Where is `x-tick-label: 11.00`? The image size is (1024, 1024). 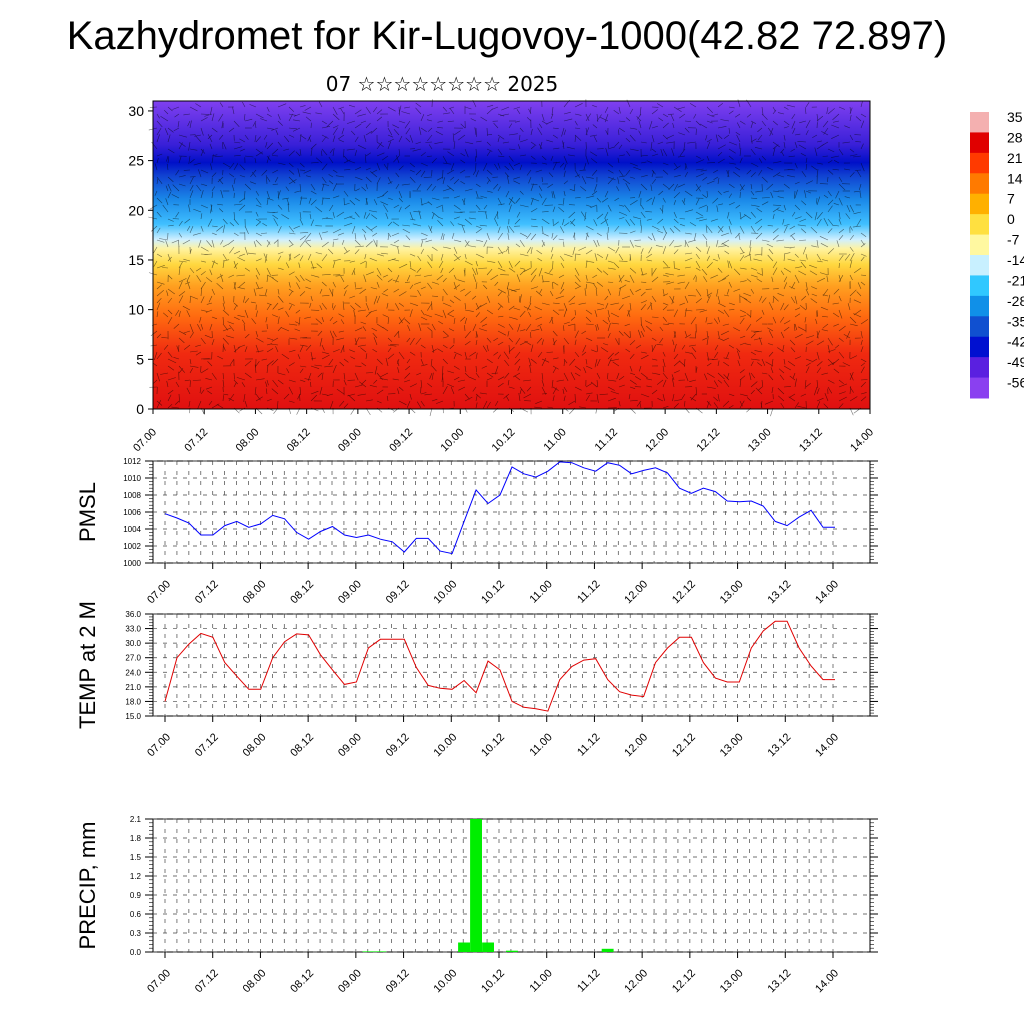
x-tick-label: 11.00 is located at coordinates (554, 439).